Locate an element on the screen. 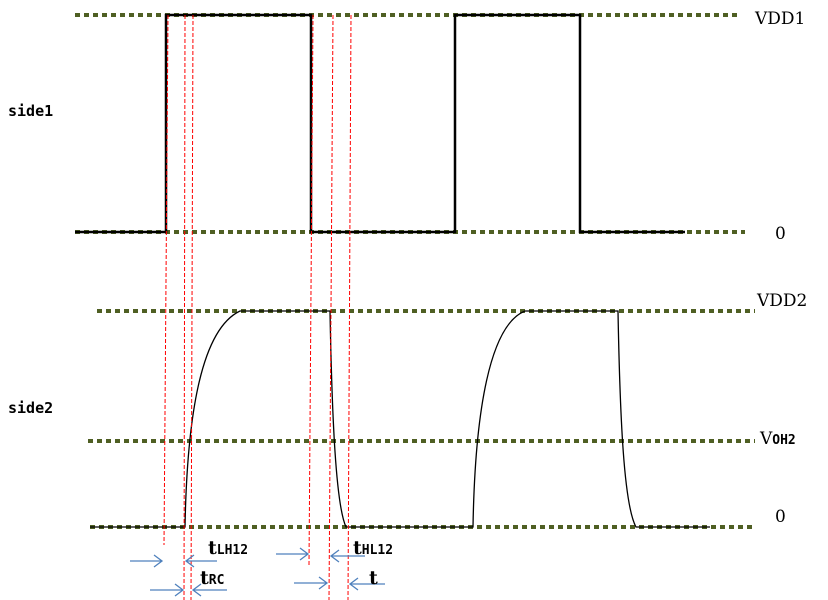 The image size is (828, 600). t-label: t is located at coordinates (373, 578).